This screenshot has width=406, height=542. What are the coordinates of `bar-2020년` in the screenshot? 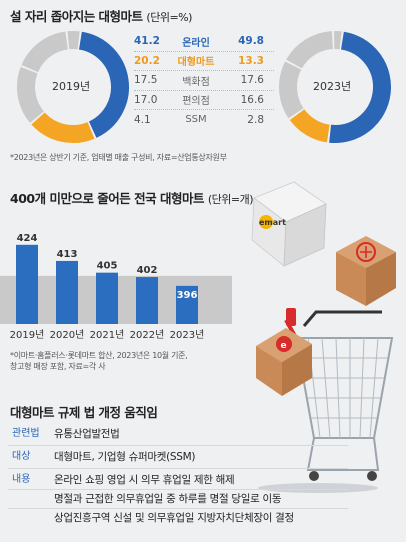 It's located at (67, 292).